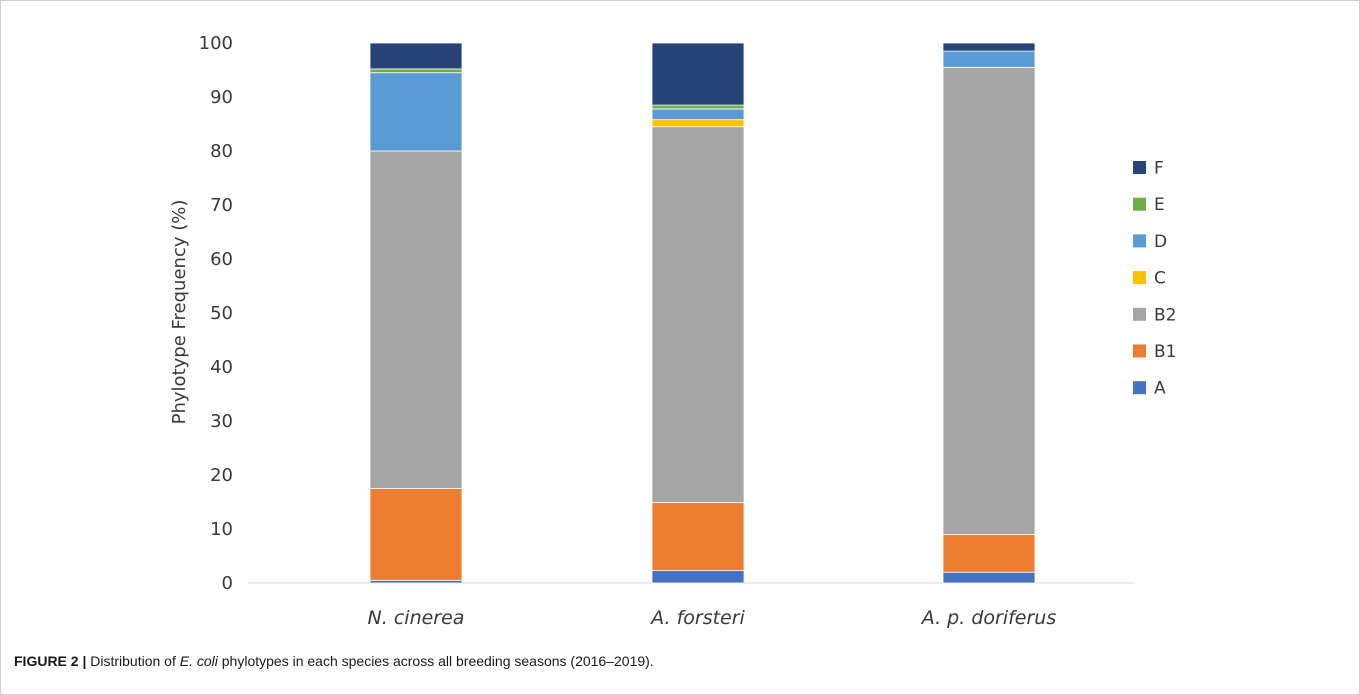 Image resolution: width=1360 pixels, height=695 pixels. Describe the element at coordinates (221, 475) in the screenshot. I see `y-tick-label: 20` at that location.